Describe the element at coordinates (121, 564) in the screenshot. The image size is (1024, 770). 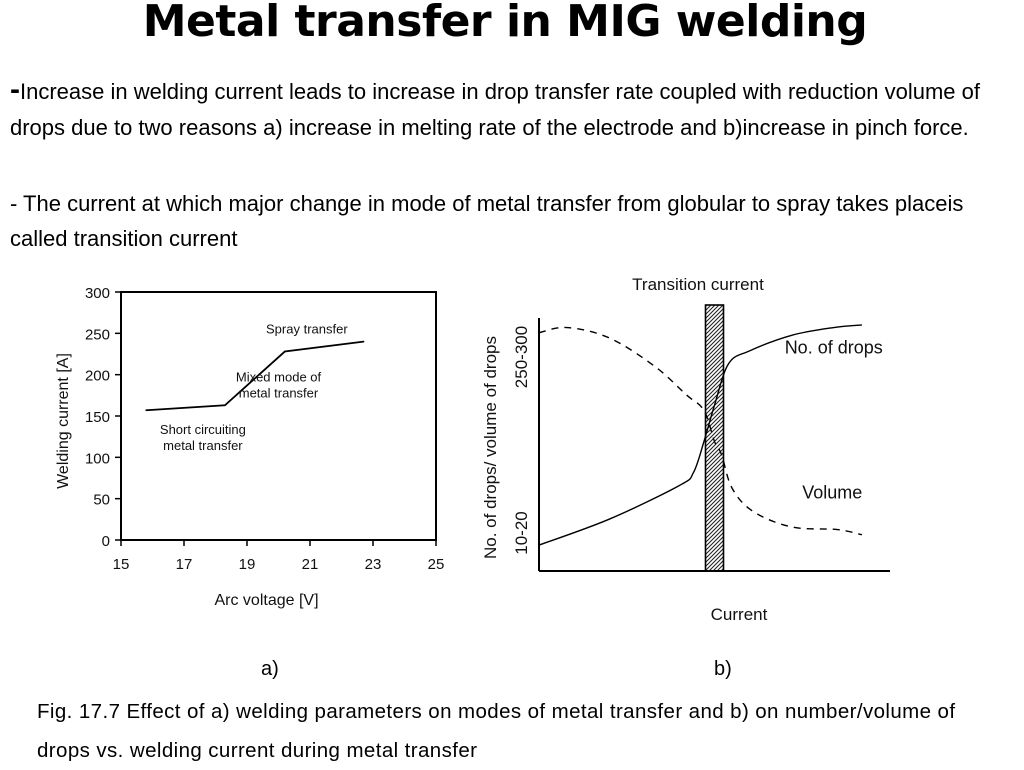
I see `x-tick-label: 15` at that location.